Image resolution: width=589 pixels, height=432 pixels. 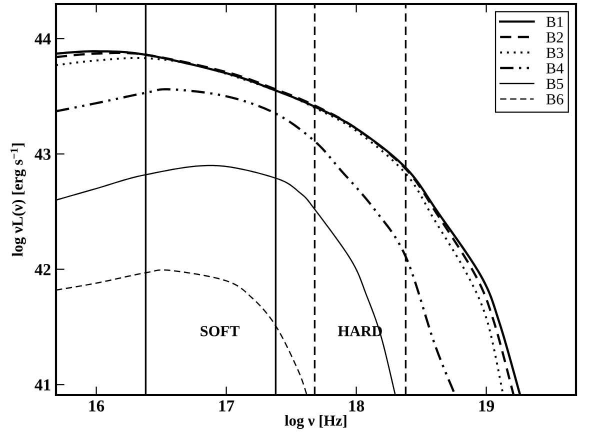 I want to click on legend-label: B6, so click(x=555, y=99).